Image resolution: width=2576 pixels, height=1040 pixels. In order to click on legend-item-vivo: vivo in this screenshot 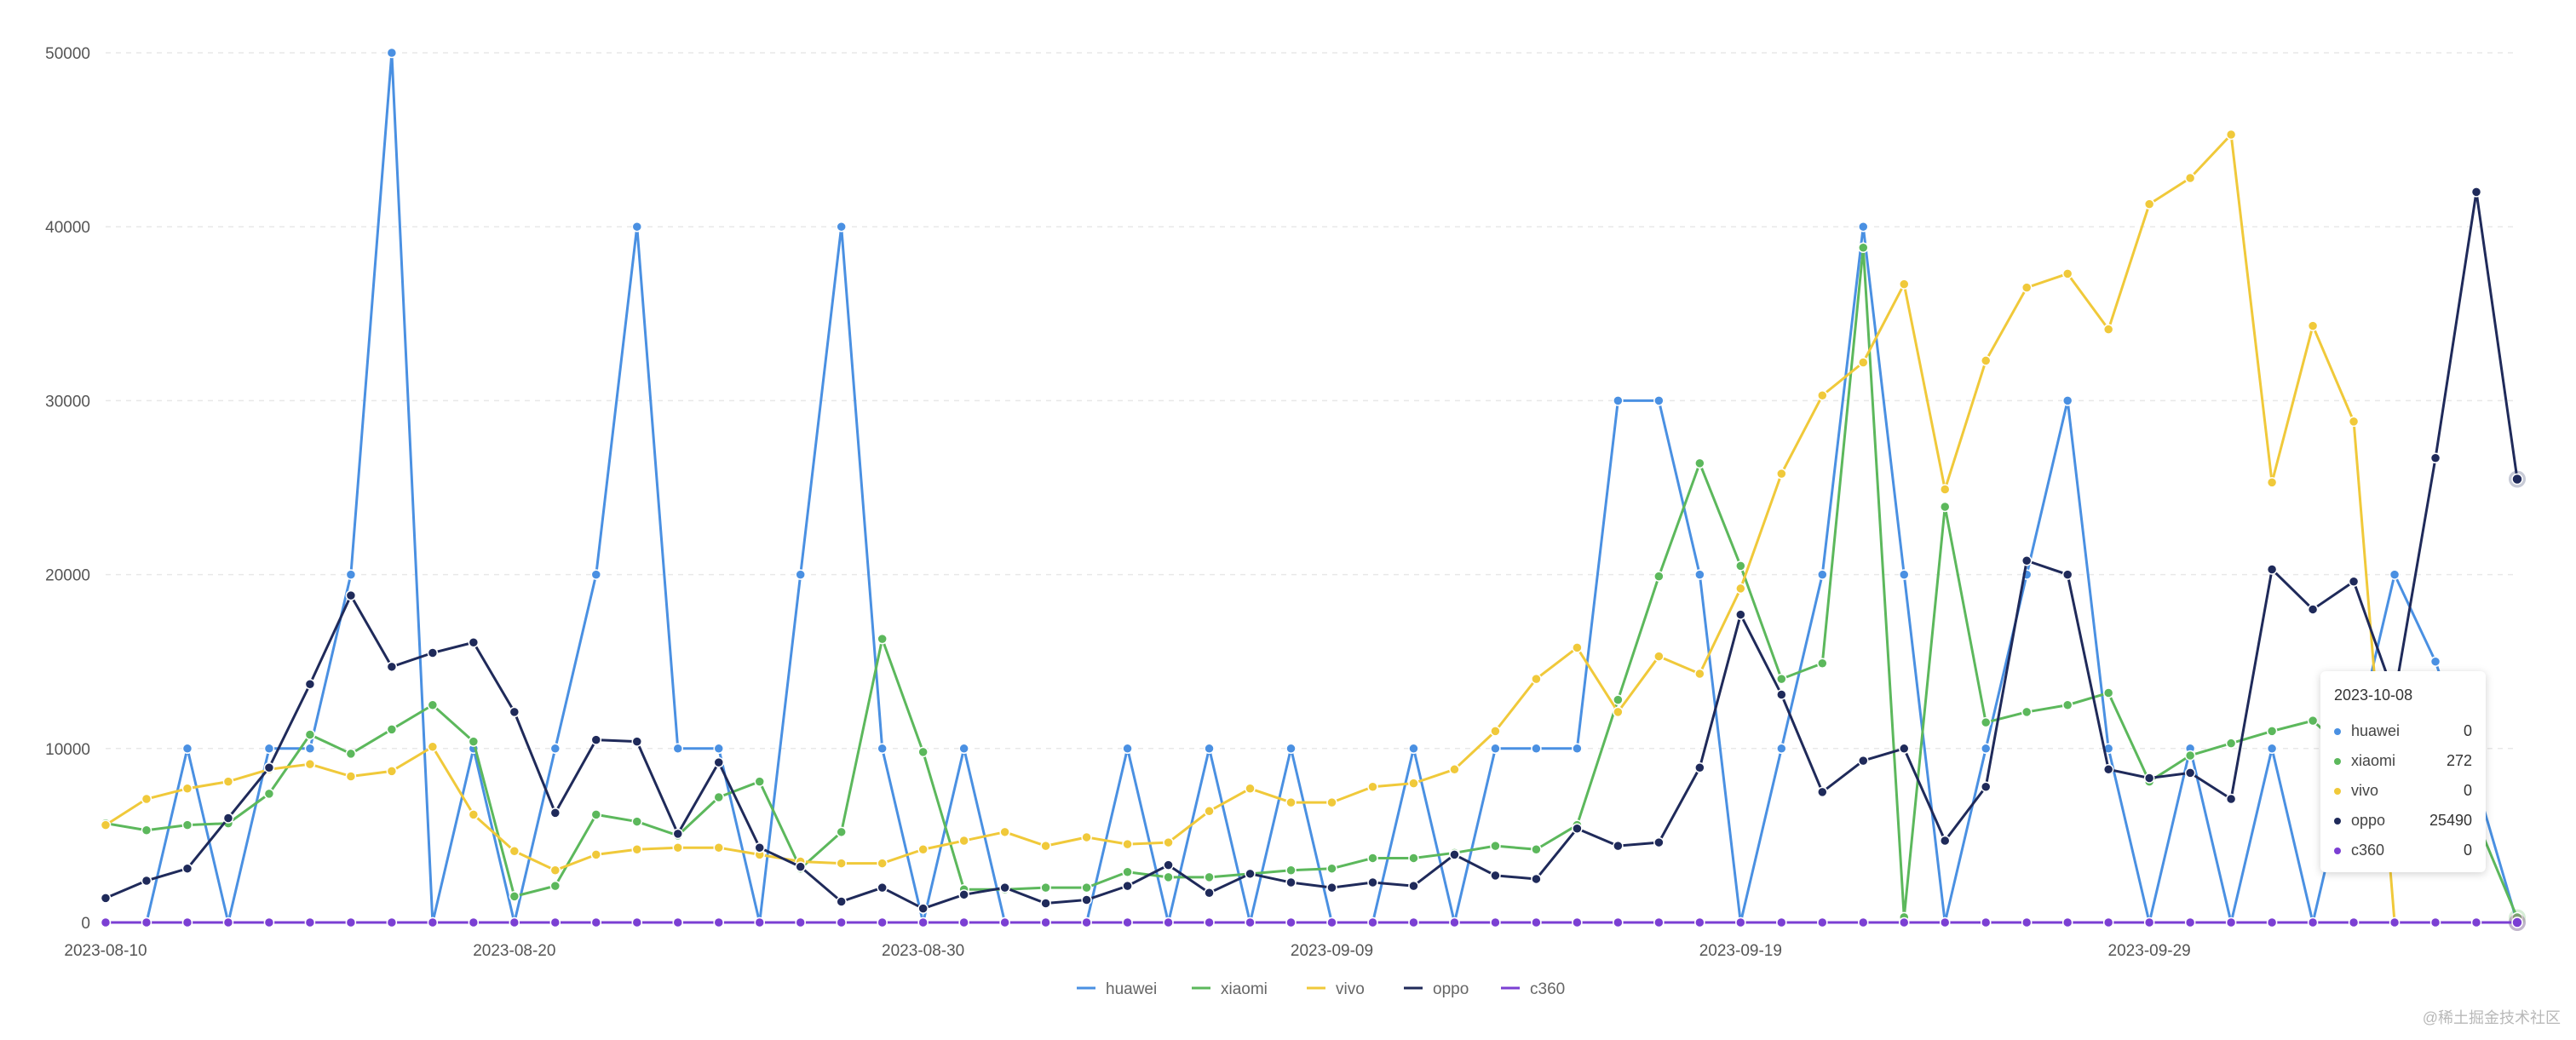, I will do `click(1336, 989)`.